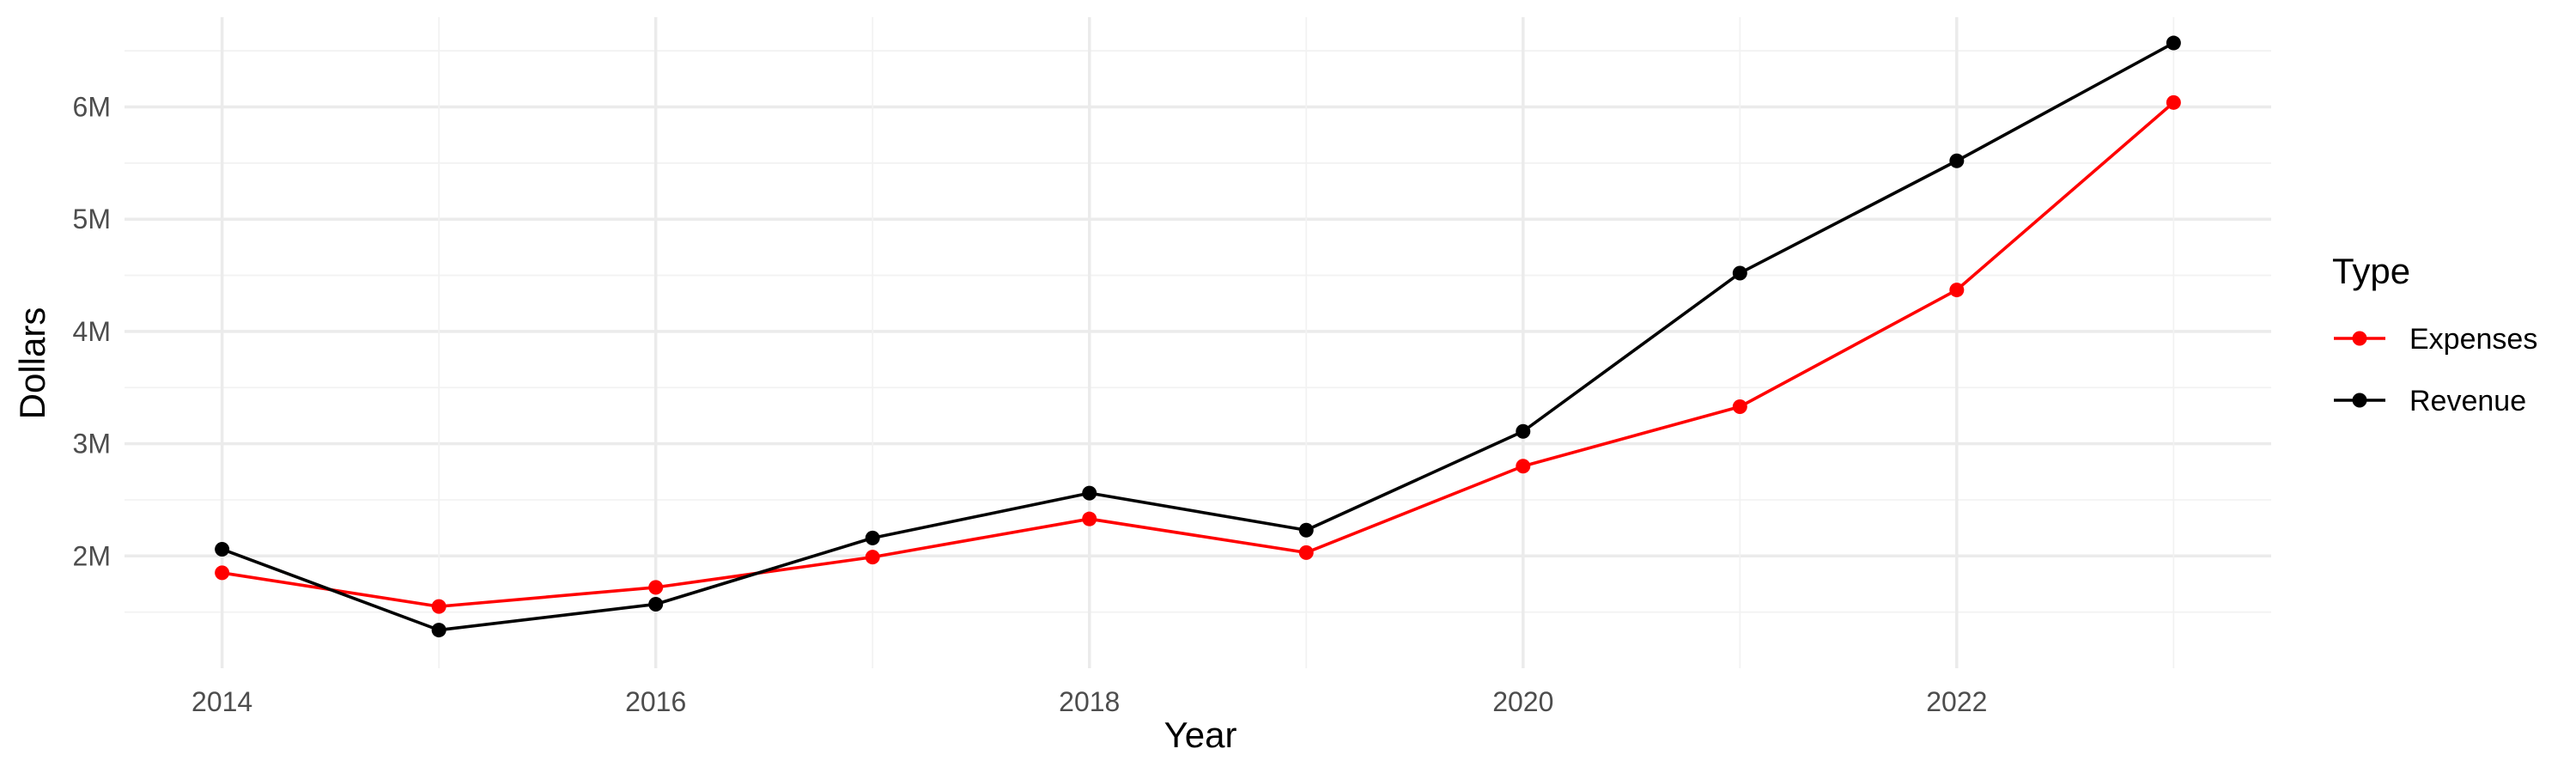 This screenshot has height=773, width=2576. Describe the element at coordinates (221, 701) in the screenshot. I see `x-tick-label: 2014` at that location.